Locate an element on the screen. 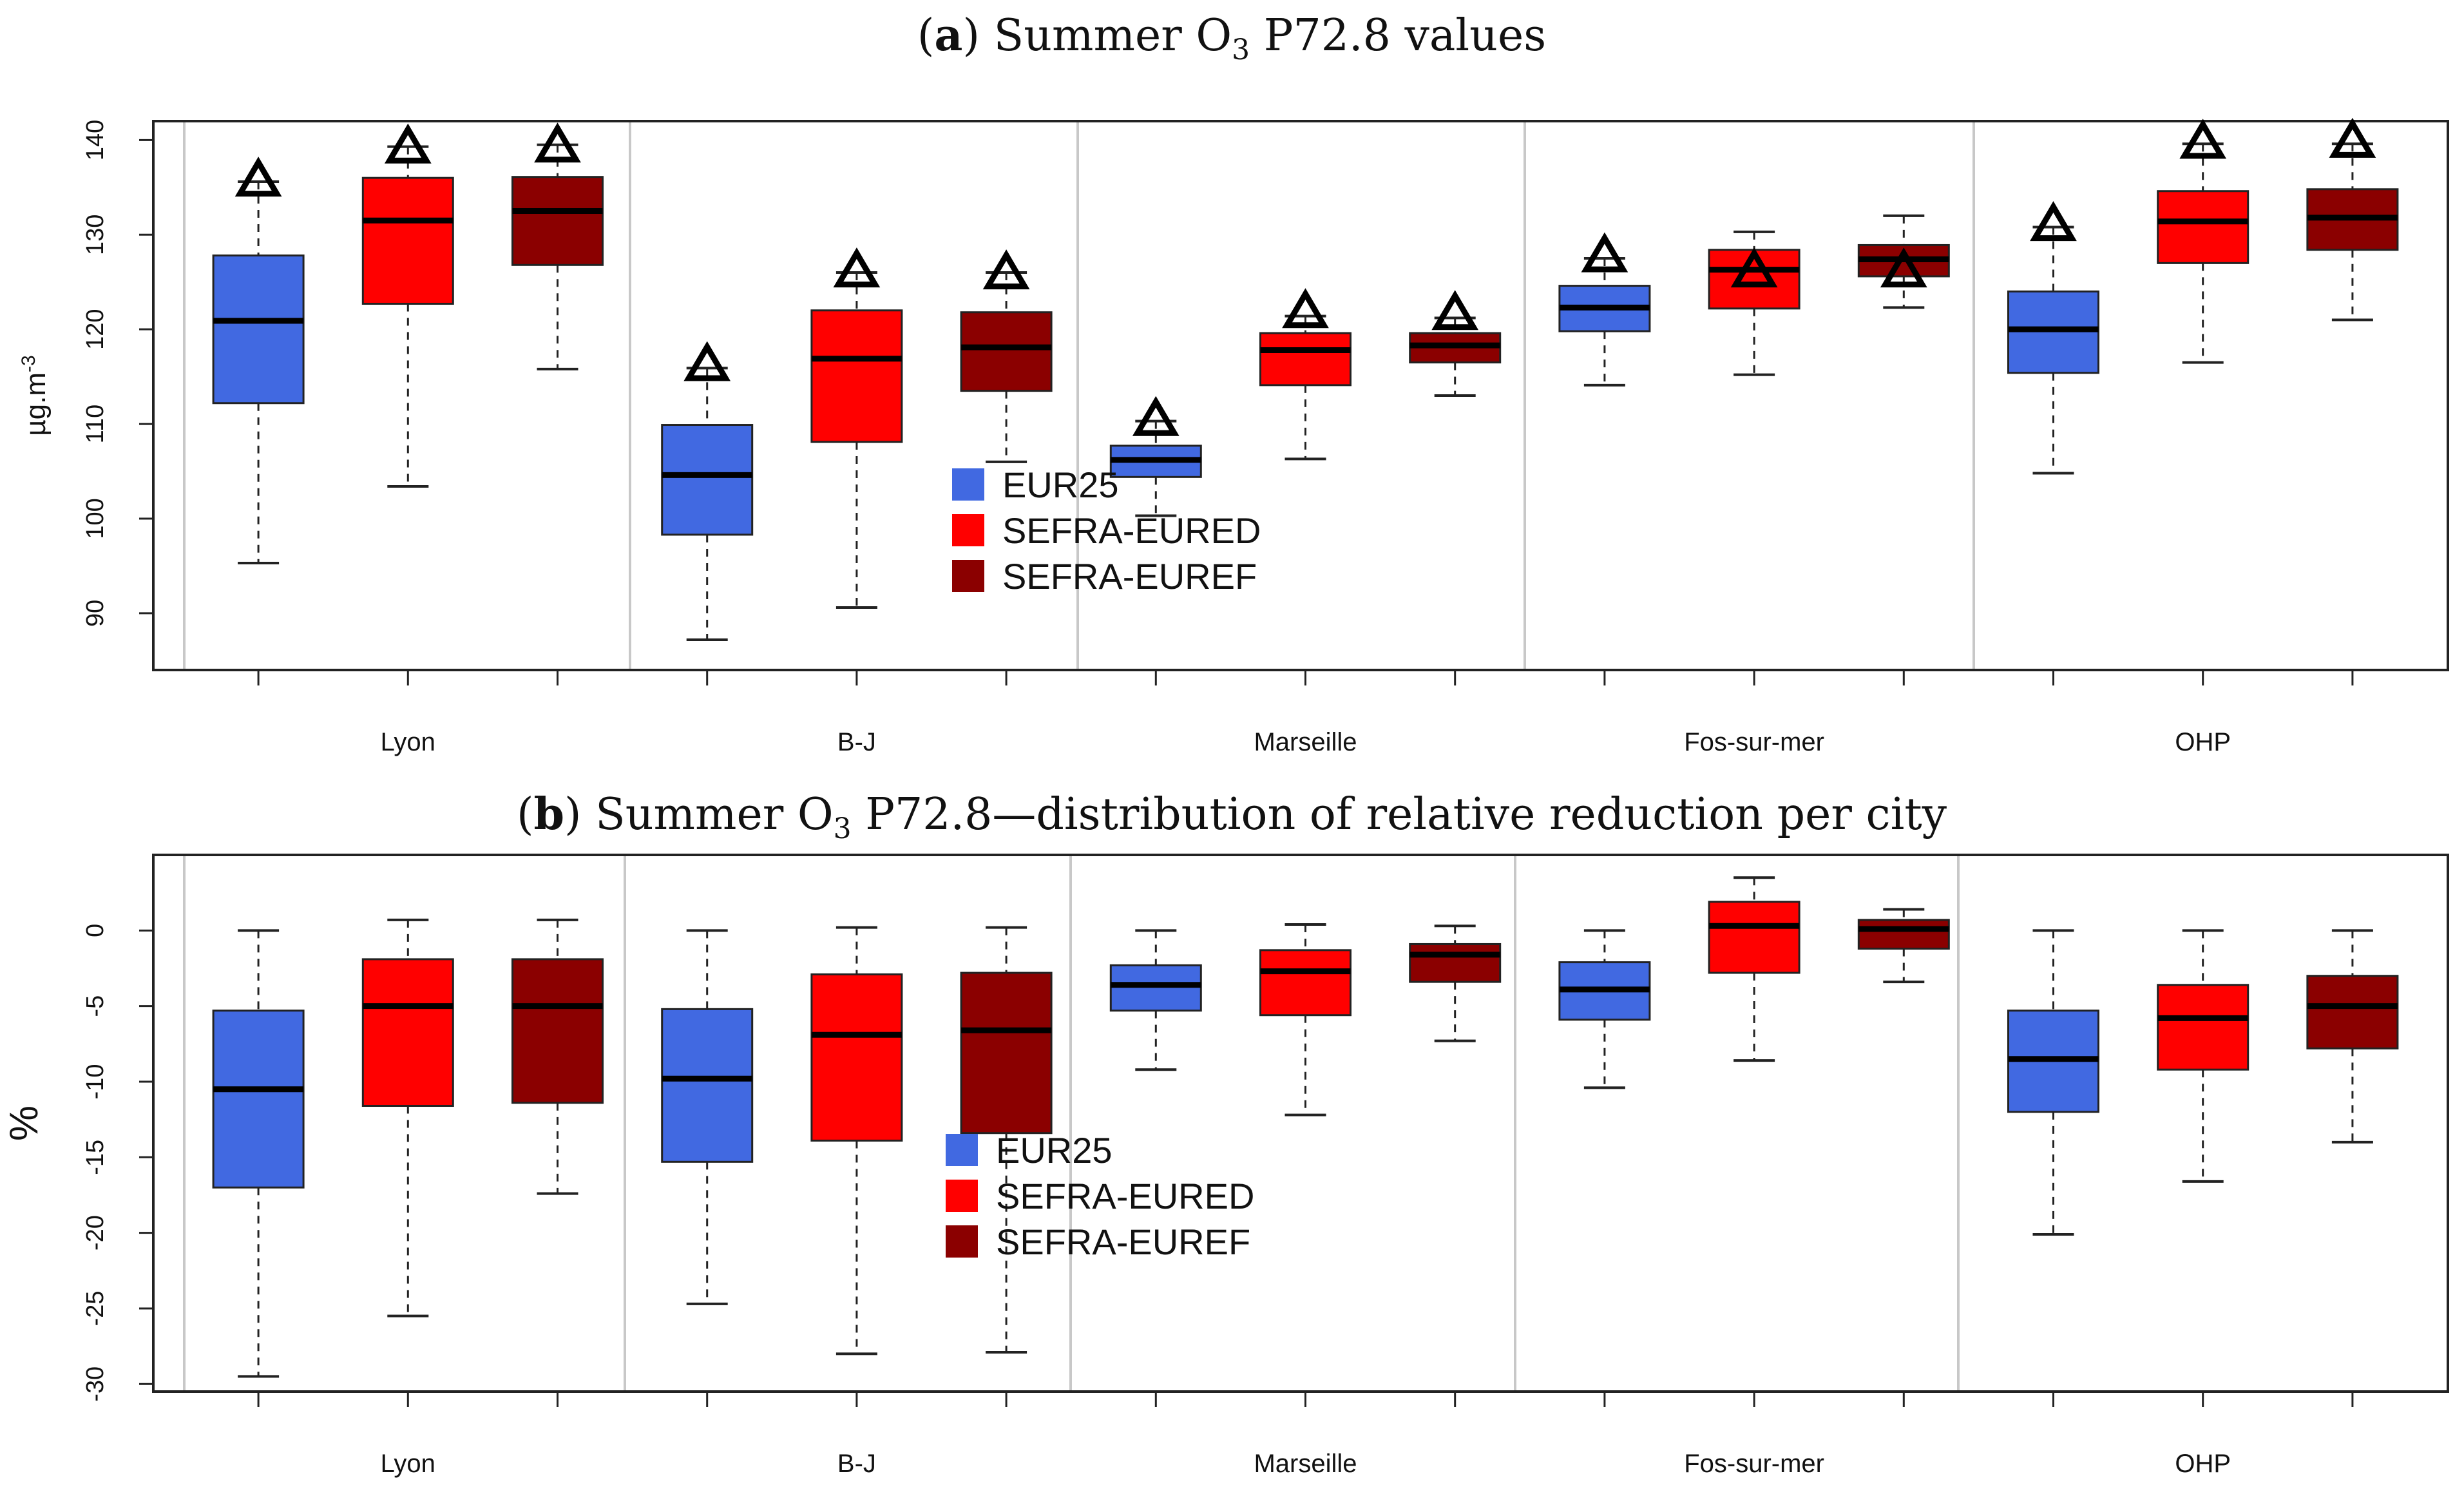  box-sefra-euref-b-j is located at coordinates (1006, 467).